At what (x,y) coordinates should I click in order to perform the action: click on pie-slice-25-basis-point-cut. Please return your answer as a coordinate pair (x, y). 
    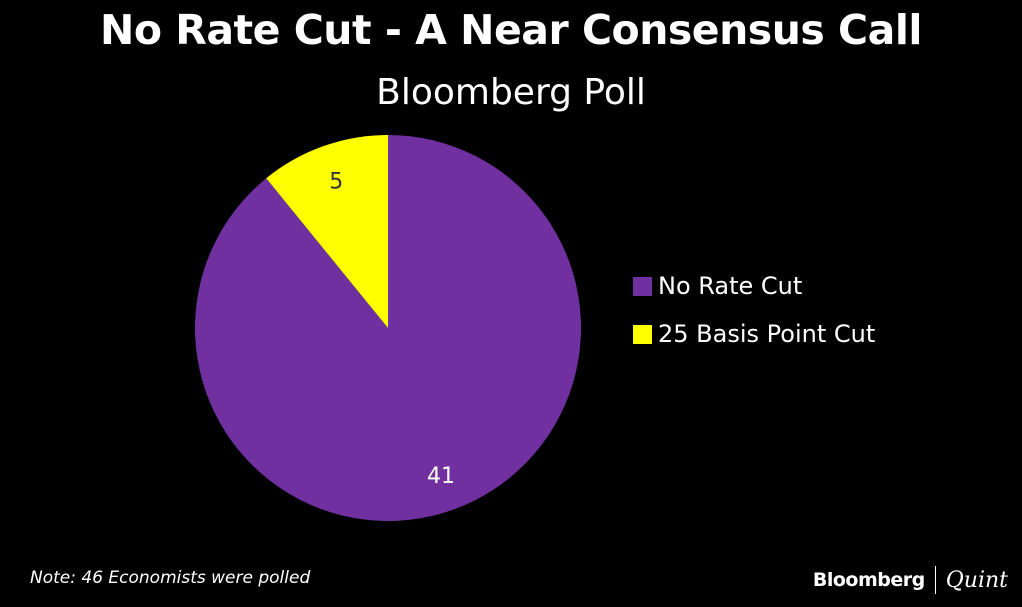
    Looking at the image, I should click on (327, 231).